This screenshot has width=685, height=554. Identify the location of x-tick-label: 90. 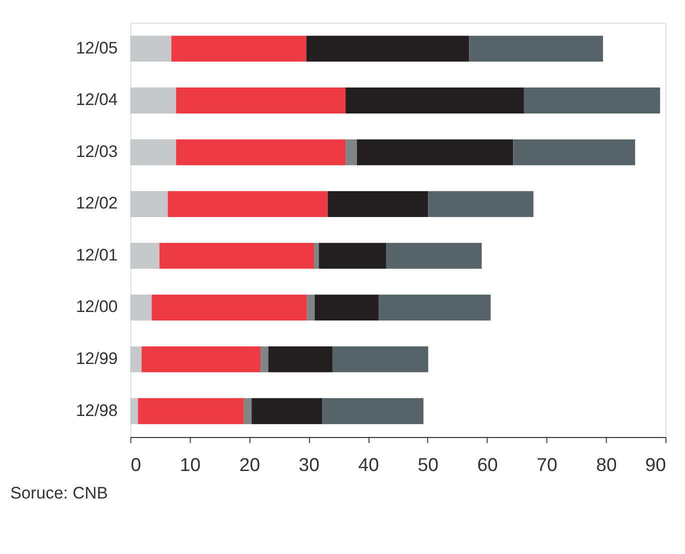
(655, 464).